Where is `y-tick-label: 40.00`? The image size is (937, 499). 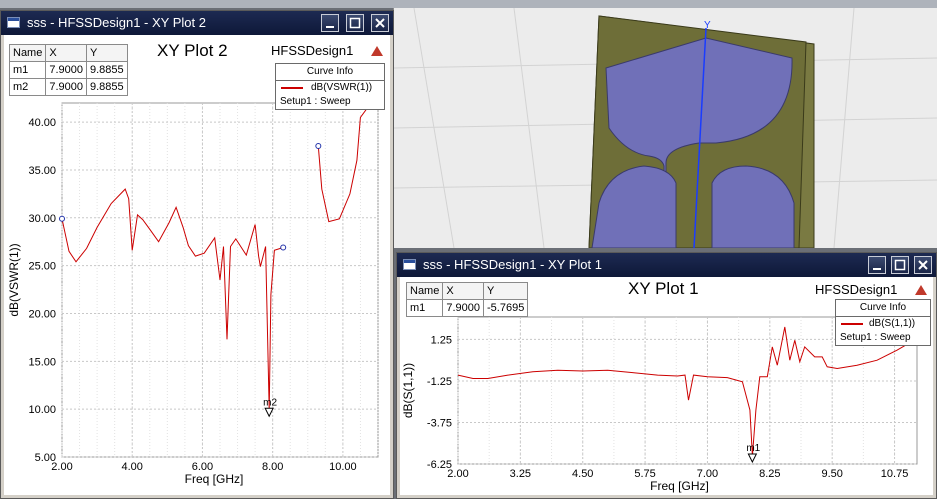
y-tick-label: 40.00 is located at coordinates (42, 123).